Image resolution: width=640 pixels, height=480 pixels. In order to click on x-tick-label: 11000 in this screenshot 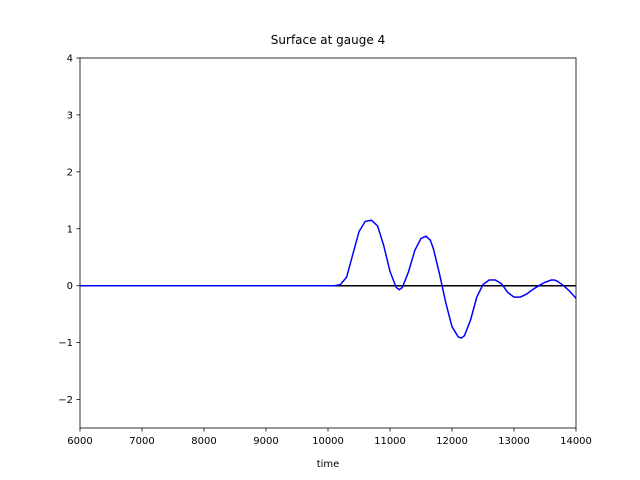, I will do `click(390, 441)`.